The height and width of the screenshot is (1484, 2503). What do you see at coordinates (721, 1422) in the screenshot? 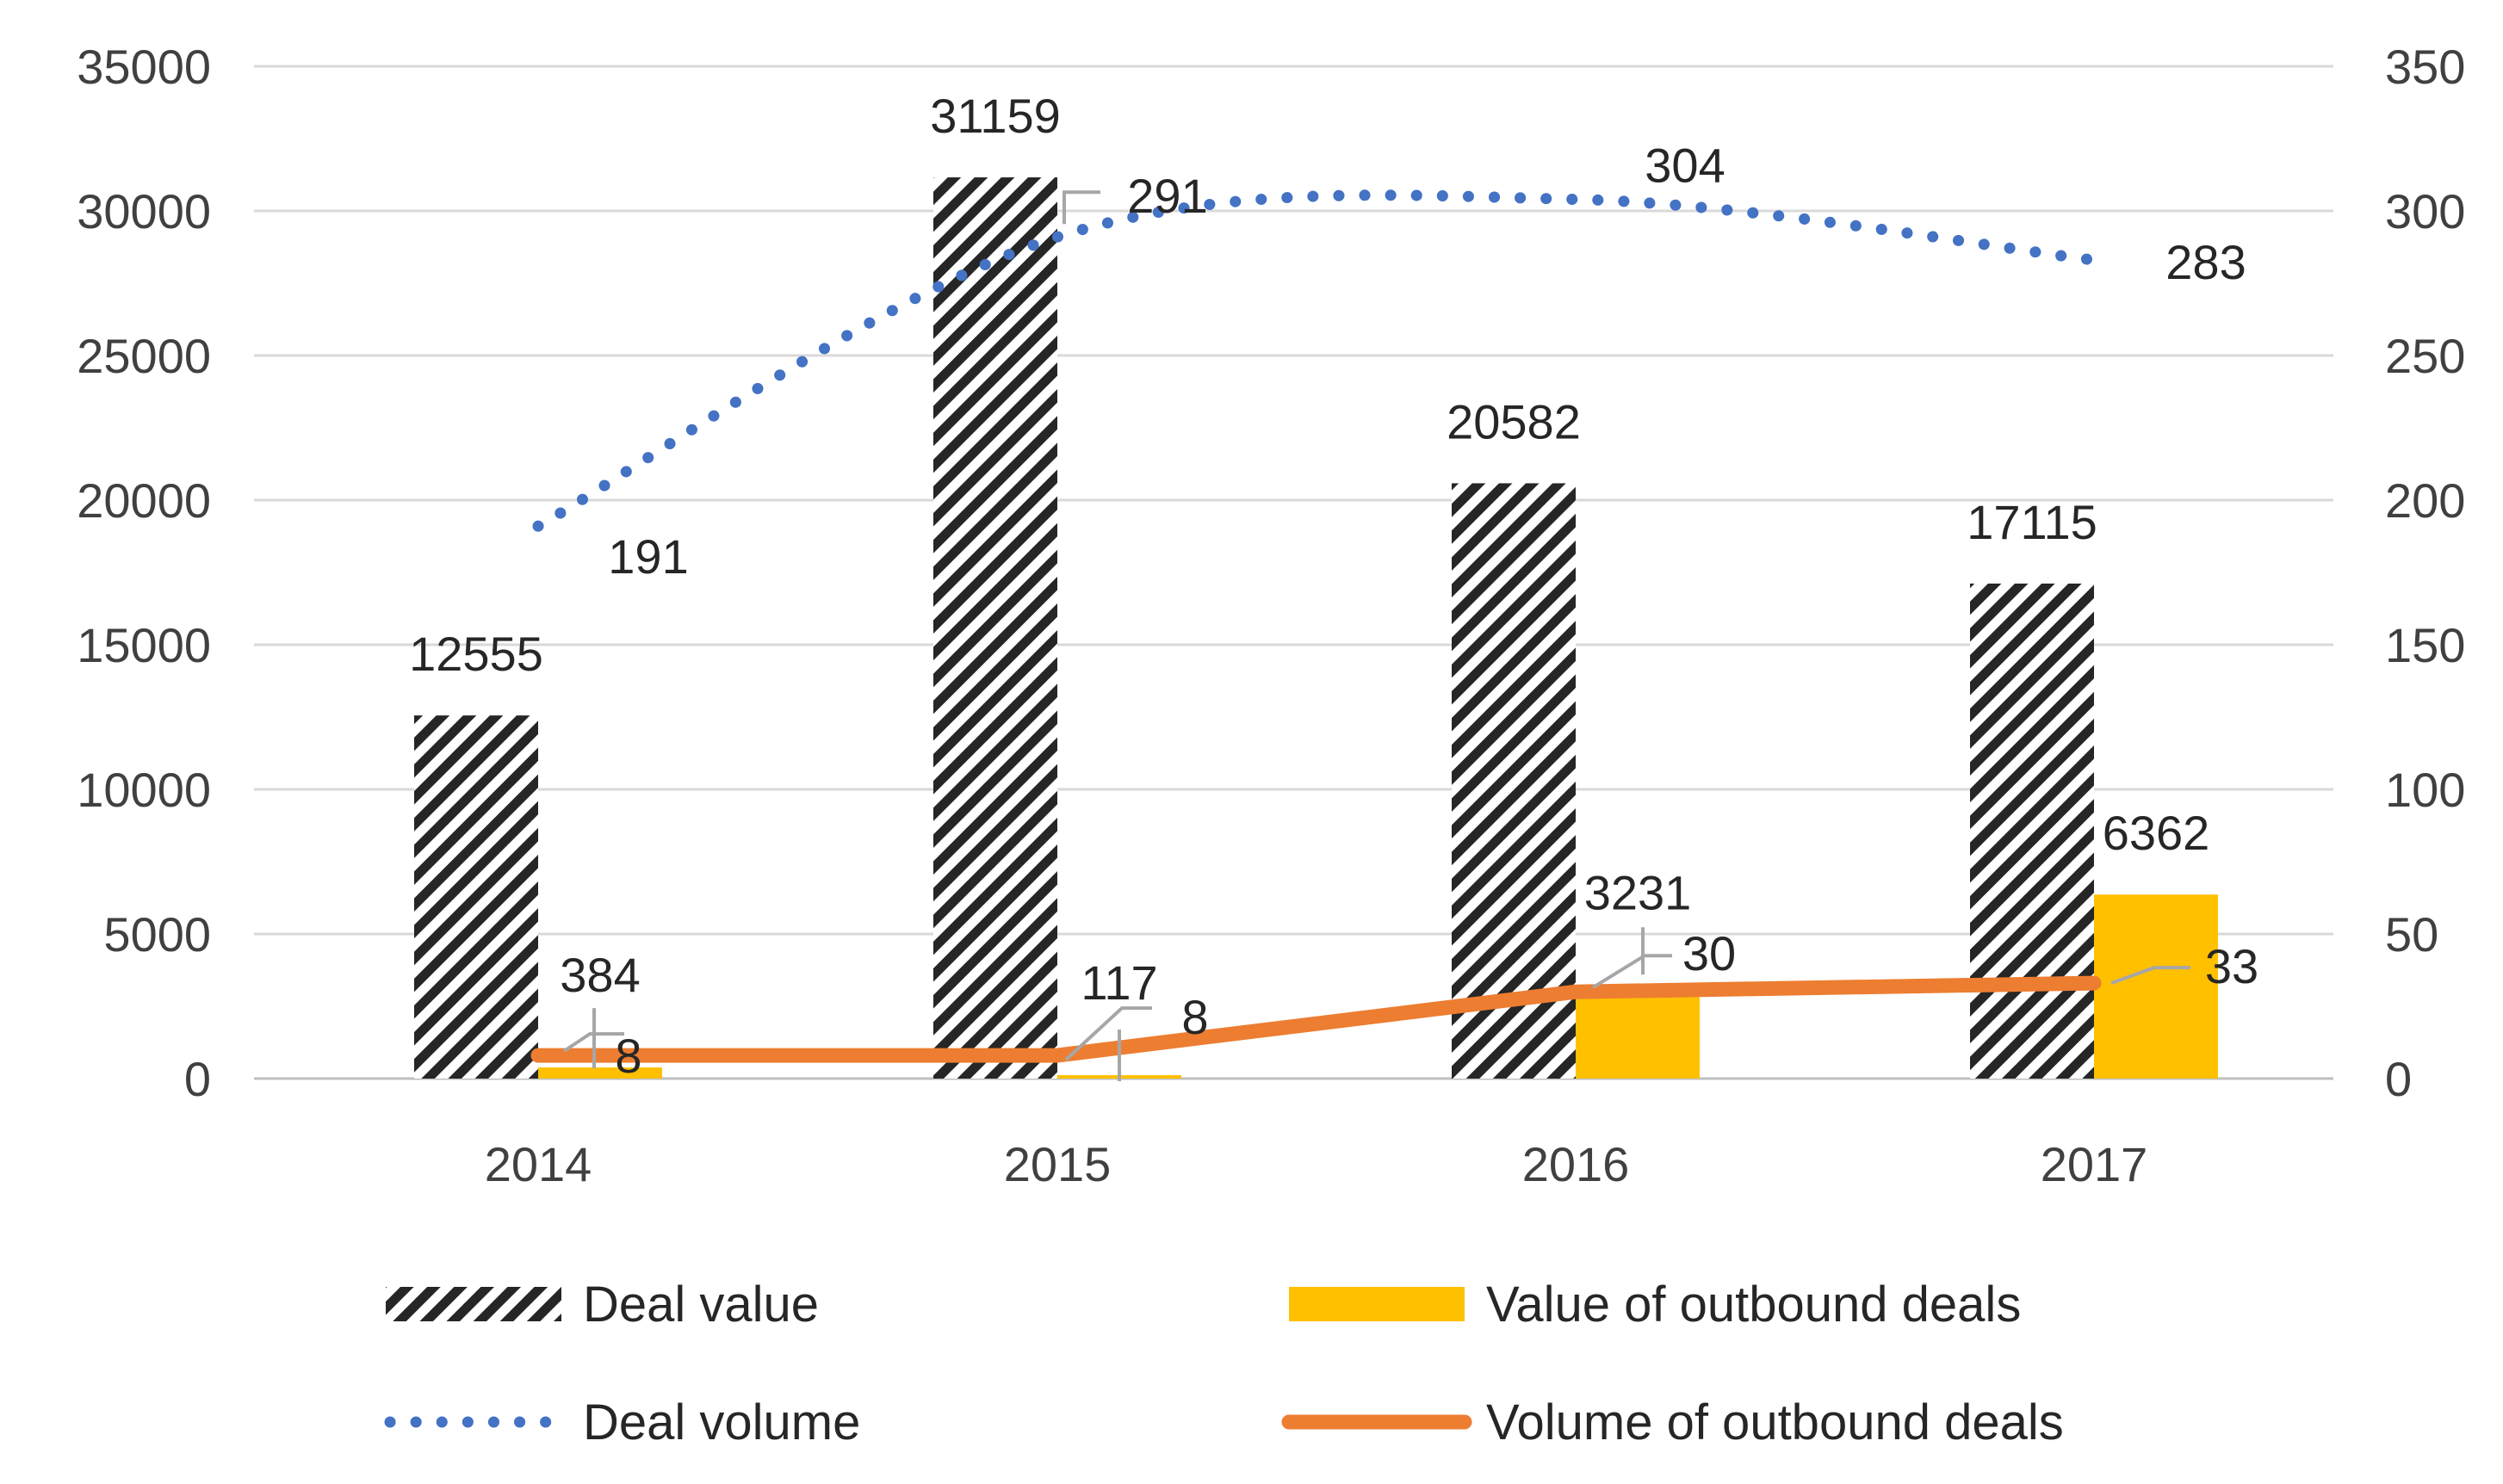
I see `legend-label: Deal volume` at bounding box center [721, 1422].